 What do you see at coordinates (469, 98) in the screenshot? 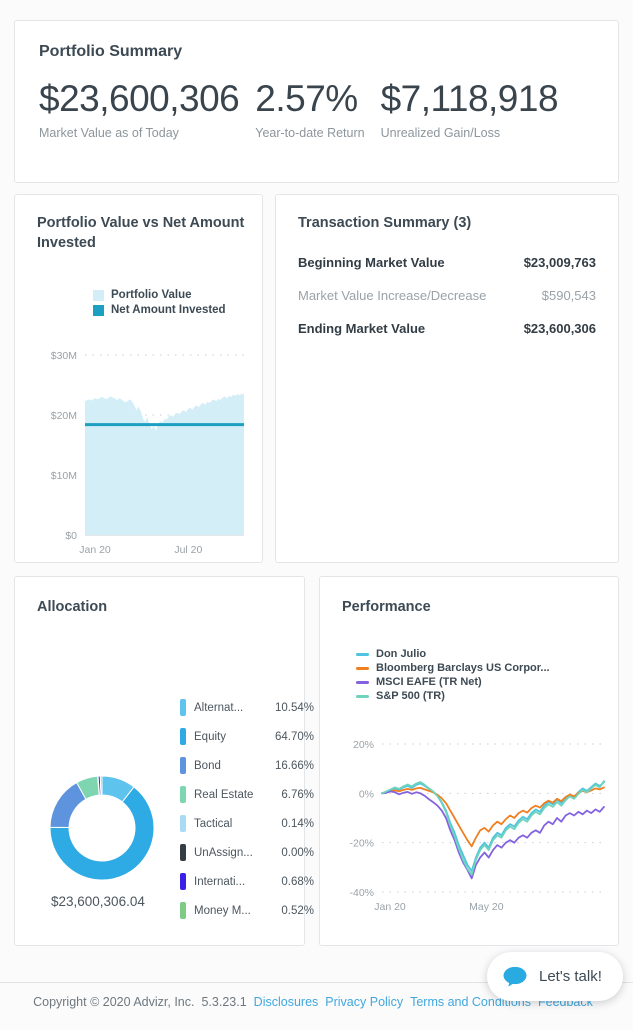
I see `kpi-value: $7,118,918` at bounding box center [469, 98].